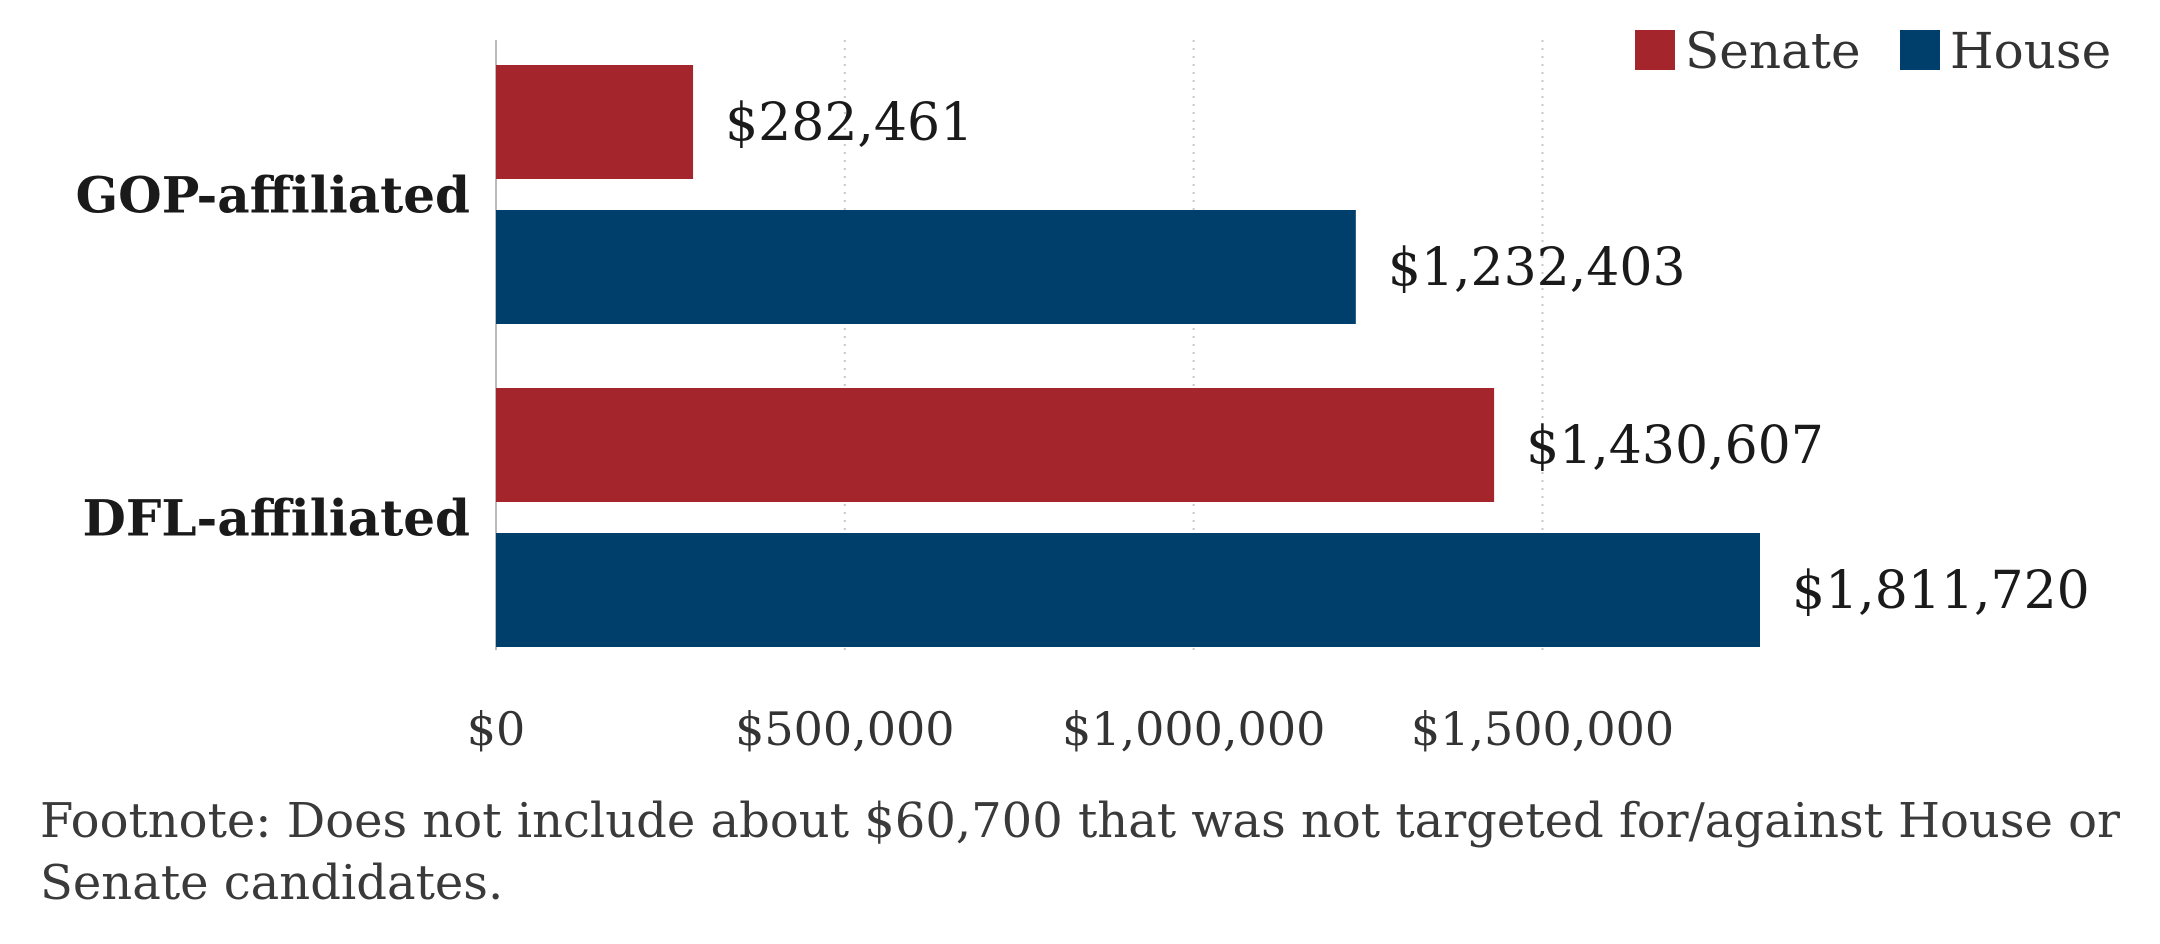  Describe the element at coordinates (276, 518) in the screenshot. I see `category-label: DFL-affiliated` at that location.